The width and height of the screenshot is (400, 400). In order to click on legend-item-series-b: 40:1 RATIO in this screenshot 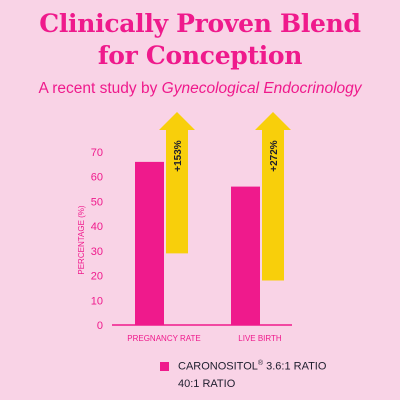, I will do `click(243, 383)`.